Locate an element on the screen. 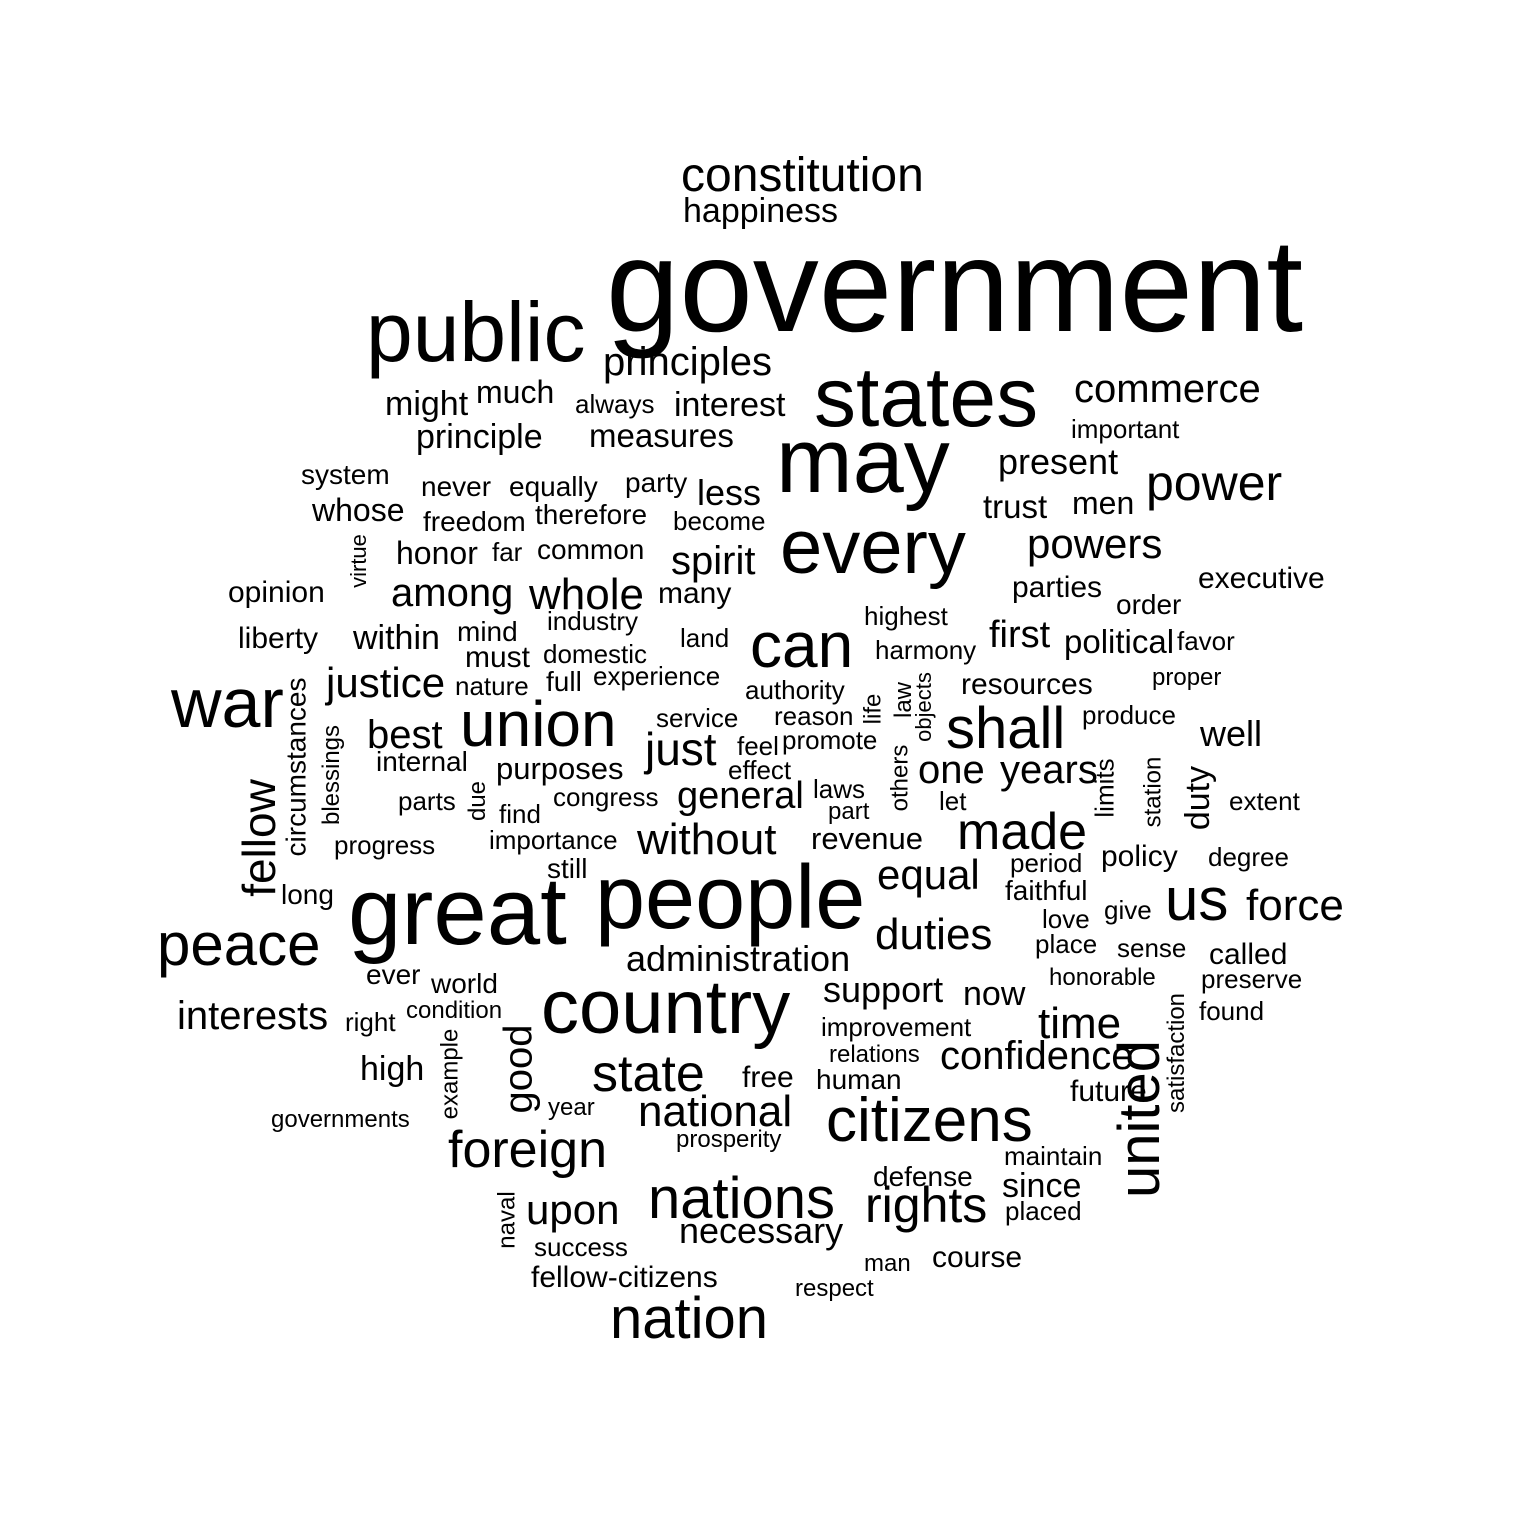 This screenshot has width=1536, height=1536. word-part: part is located at coordinates (849, 811).